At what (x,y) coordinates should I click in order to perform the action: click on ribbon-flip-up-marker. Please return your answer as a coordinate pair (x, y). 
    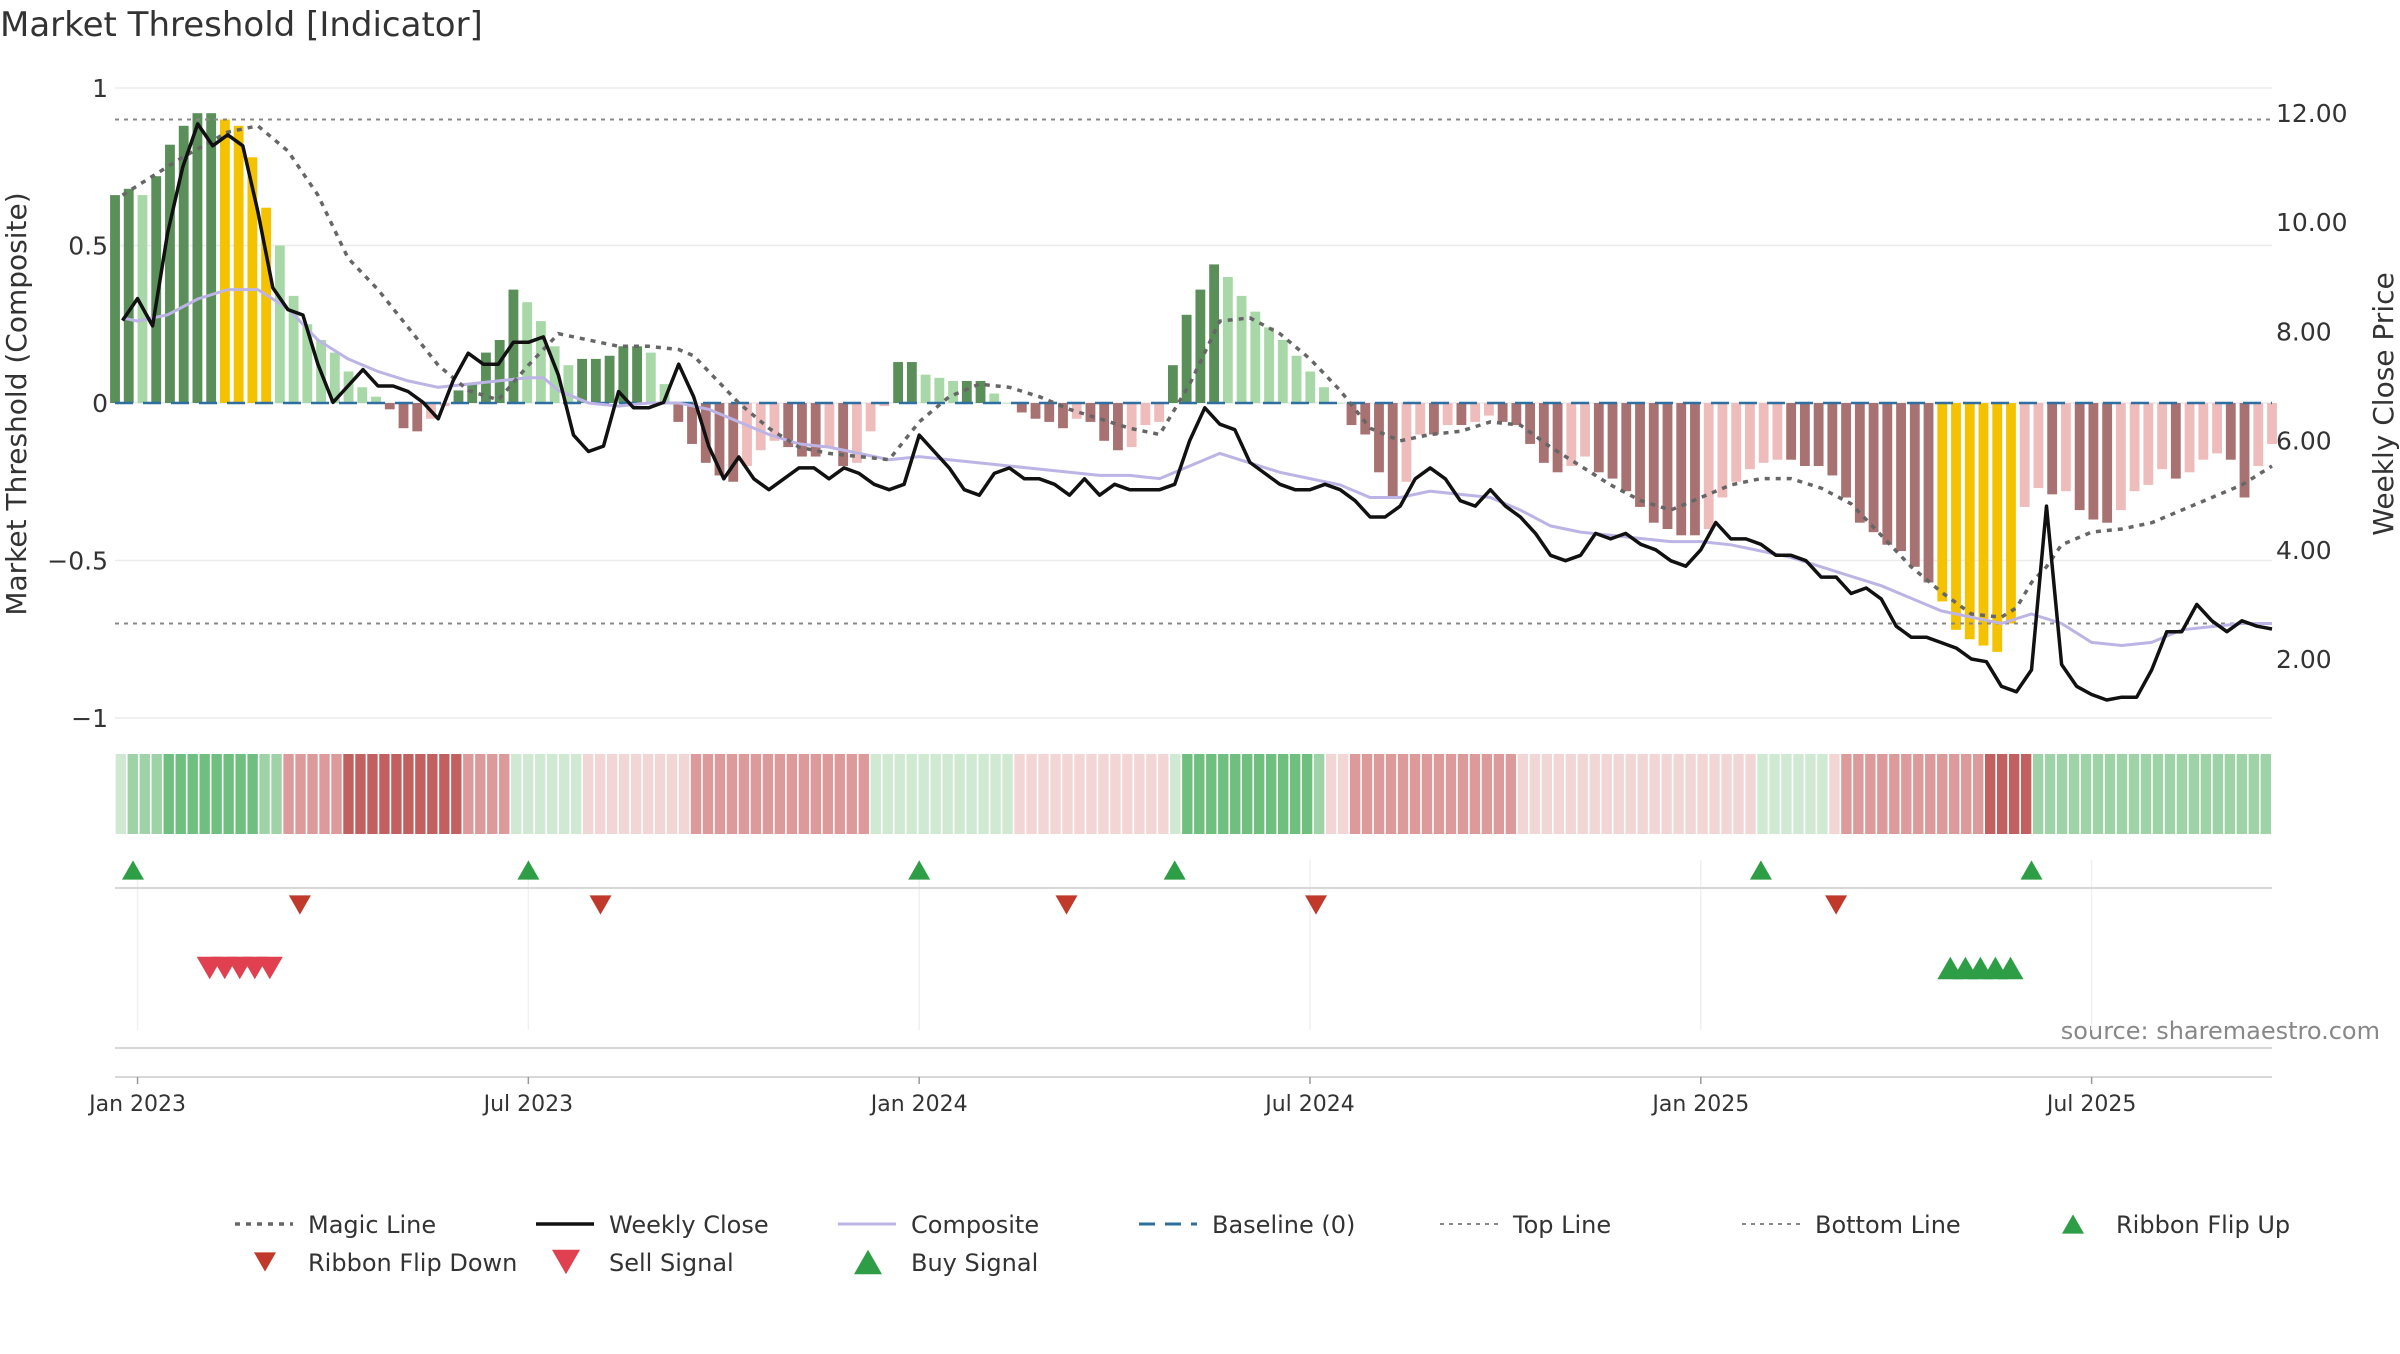
    Looking at the image, I should click on (1760, 870).